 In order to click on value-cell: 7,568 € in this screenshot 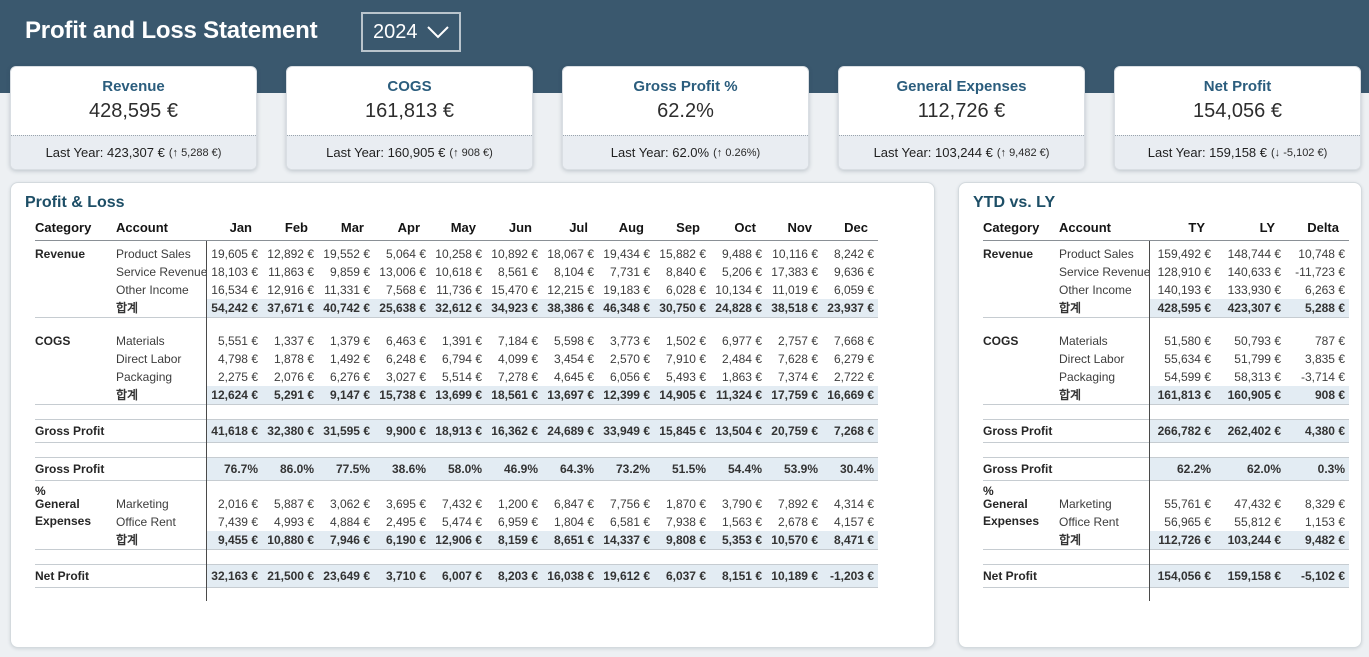, I will do `click(405, 290)`.